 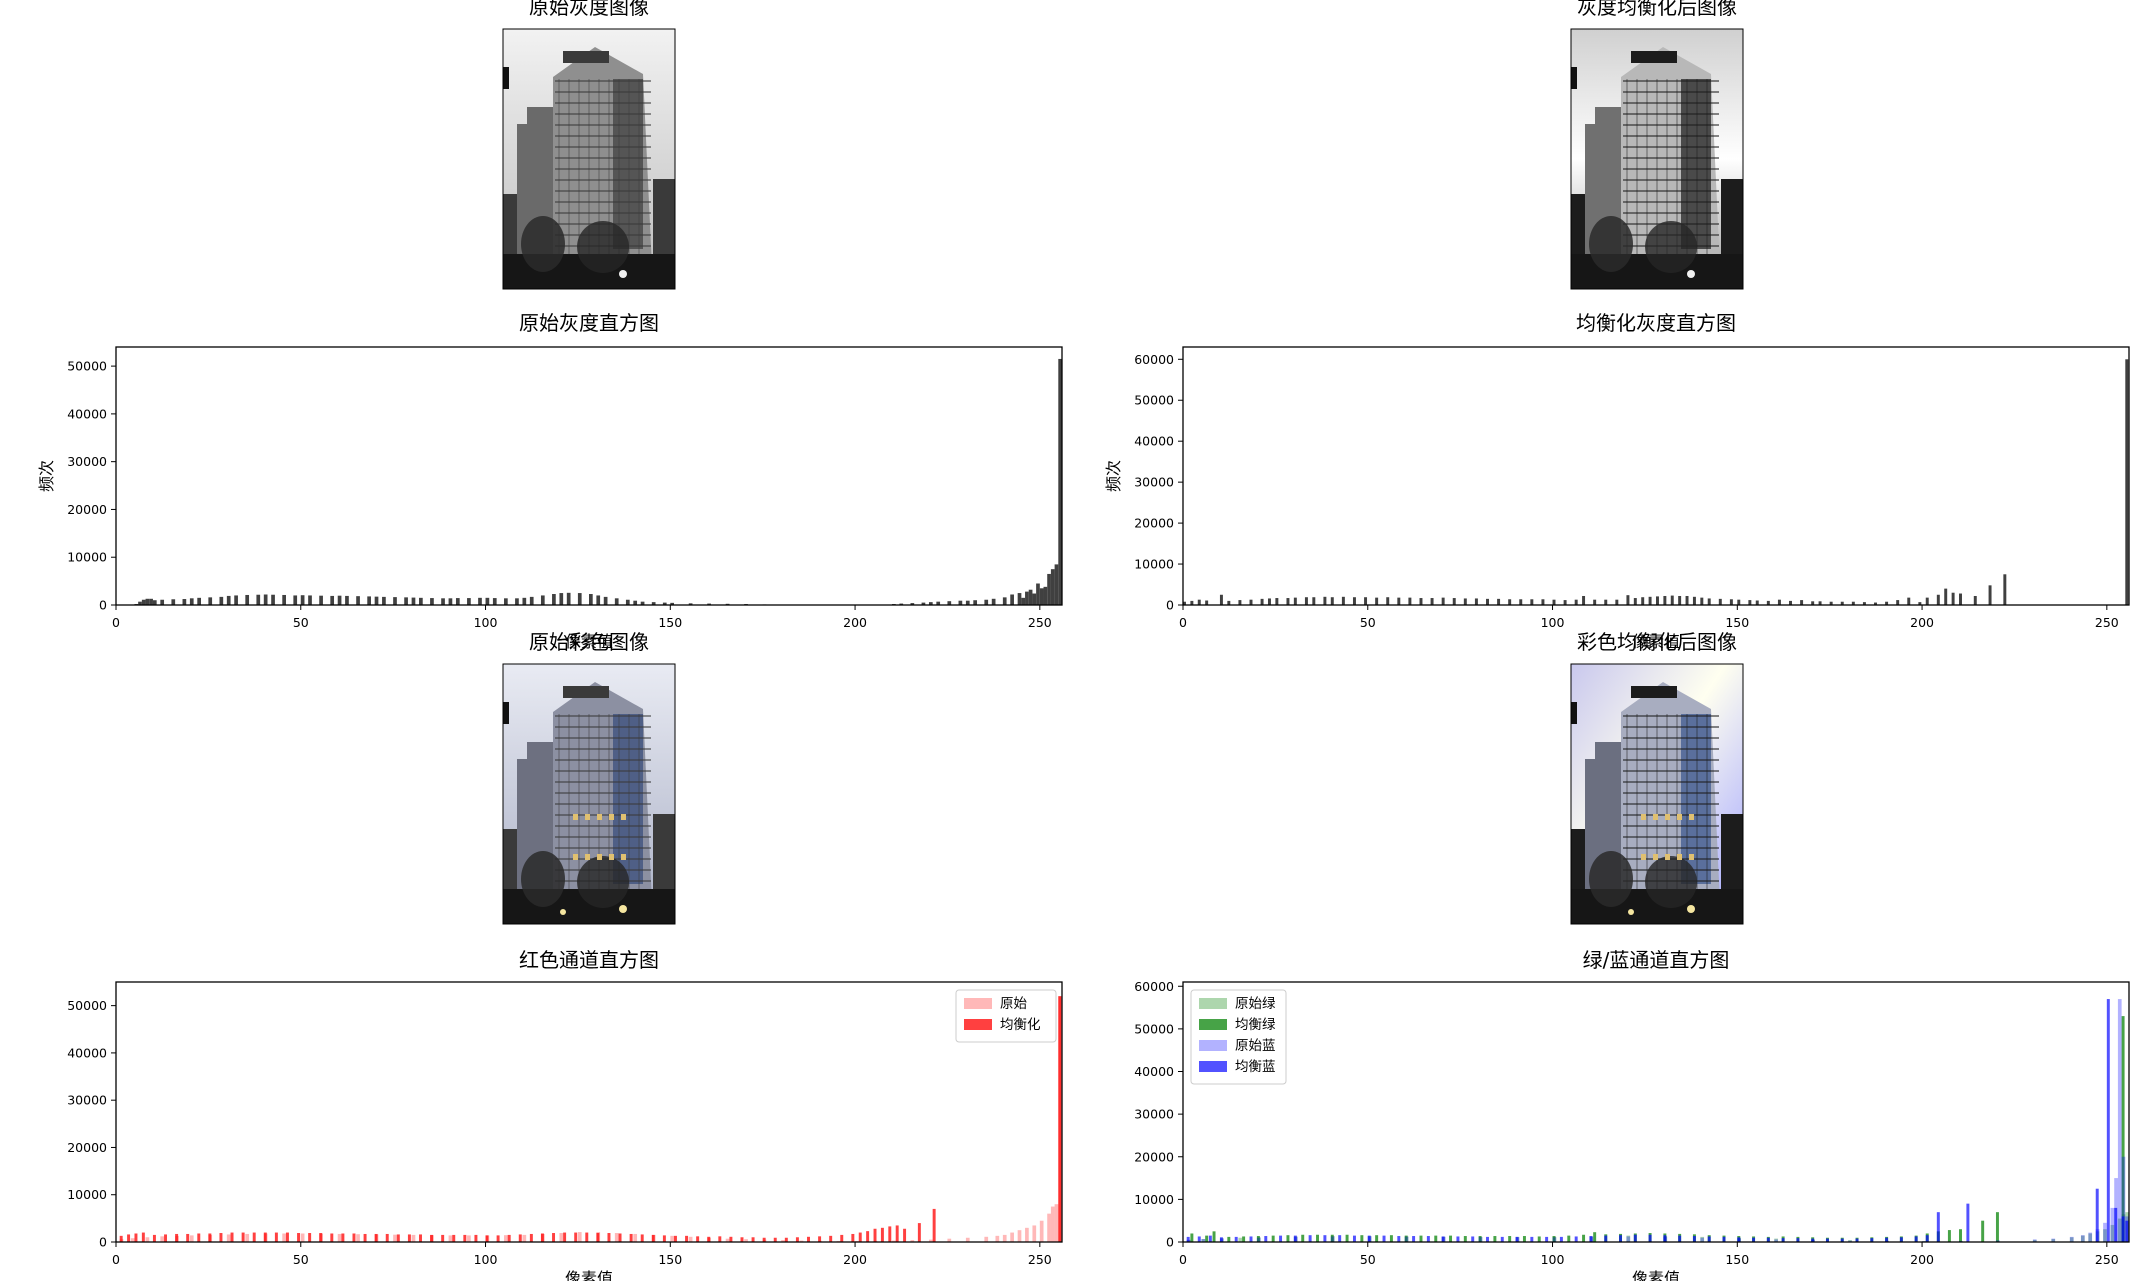 What do you see at coordinates (1671, 247) in the screenshot?
I see `tree` at bounding box center [1671, 247].